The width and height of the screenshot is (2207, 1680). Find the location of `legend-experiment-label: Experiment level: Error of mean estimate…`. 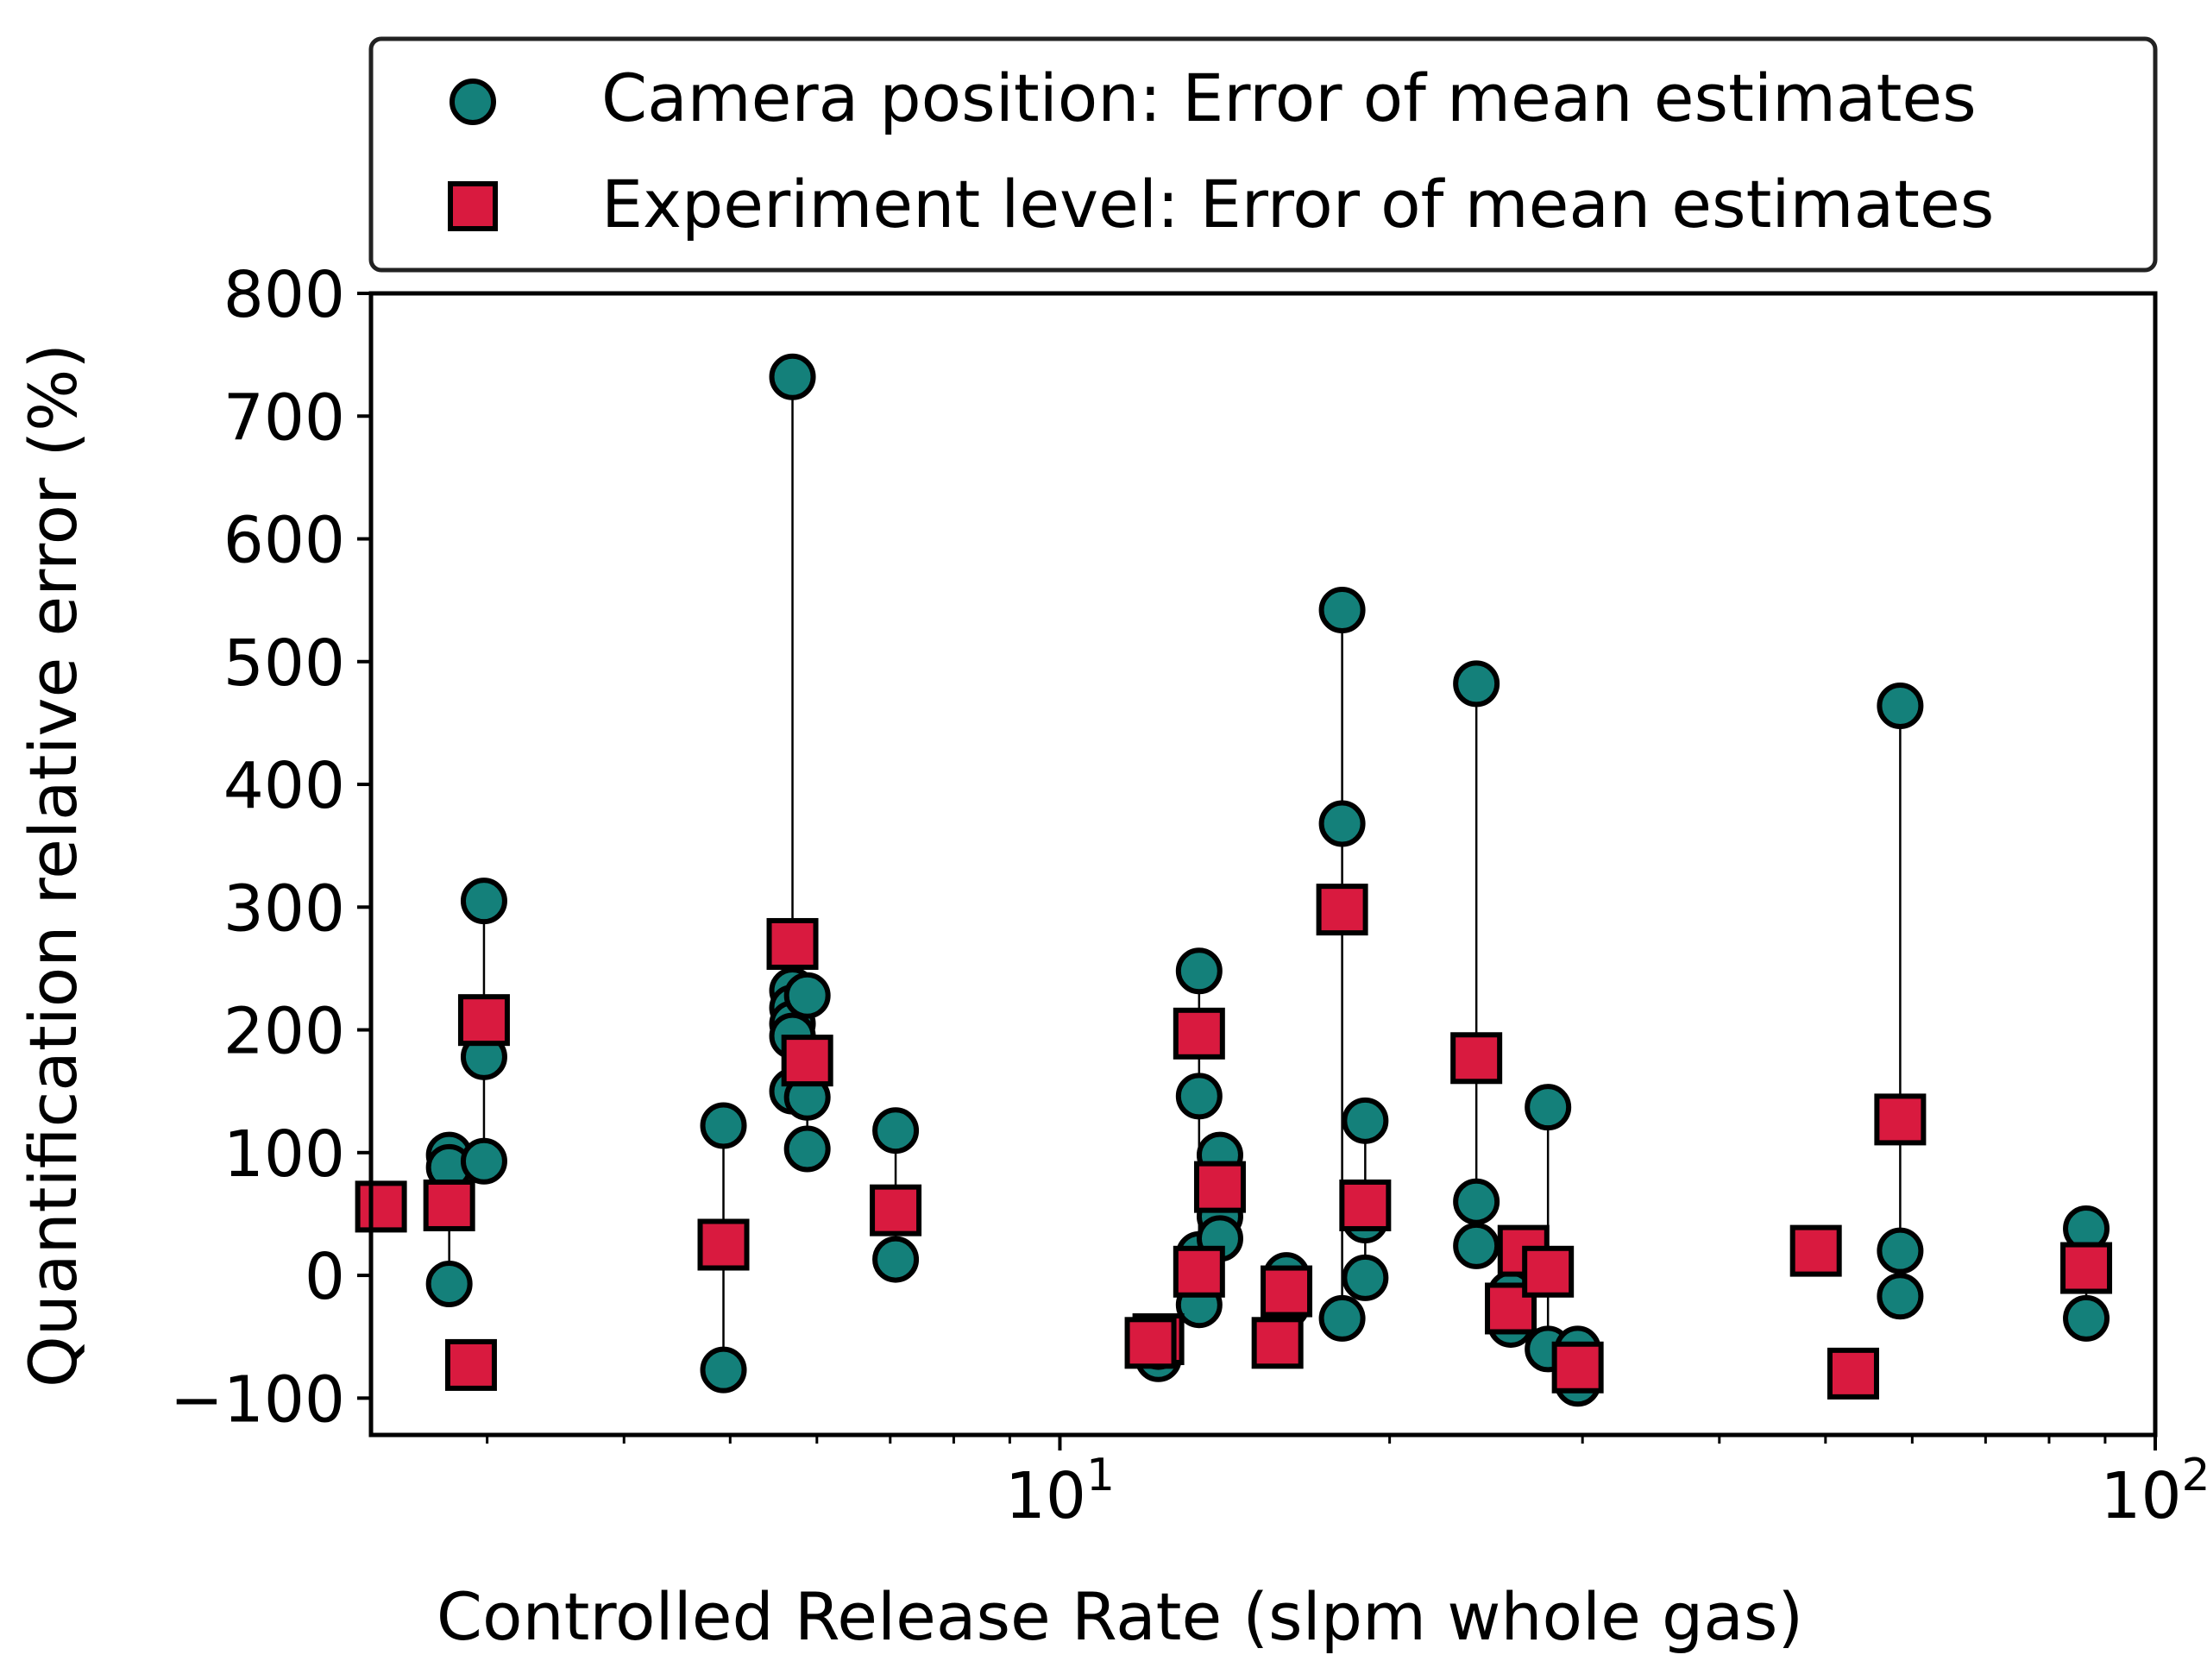

legend-experiment-label: Experiment level: Error of mean estimate… is located at coordinates (1297, 204).